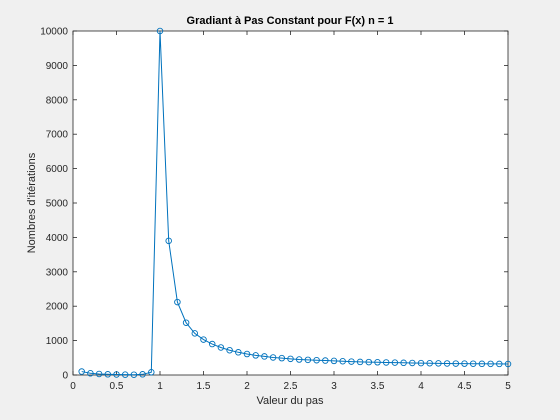 Image resolution: width=560 pixels, height=420 pixels. I want to click on x-tick-label: 2.5, so click(291, 386).